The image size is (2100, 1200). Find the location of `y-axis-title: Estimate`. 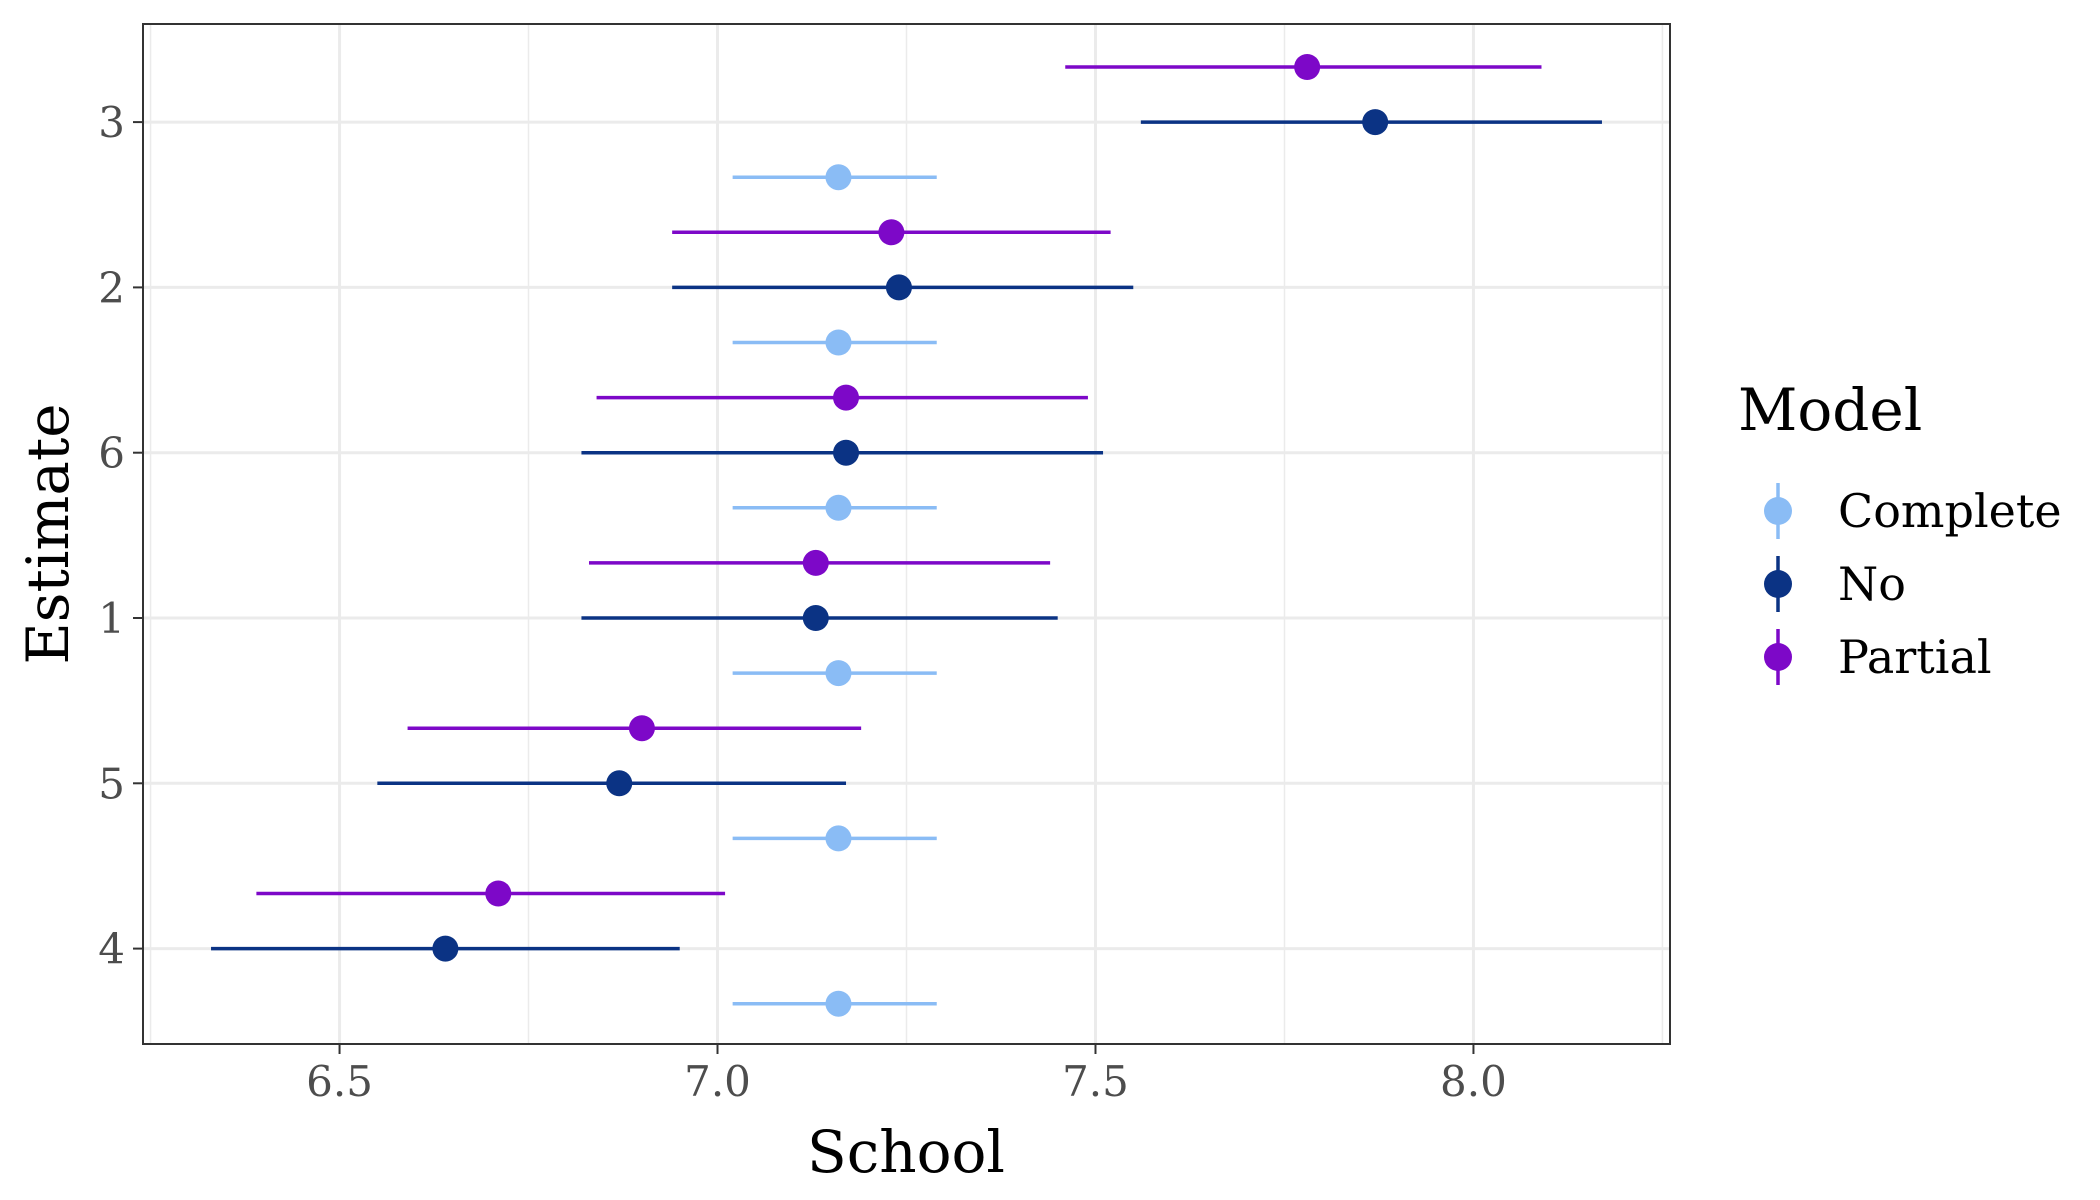

y-axis-title: Estimate is located at coordinates (48, 533).